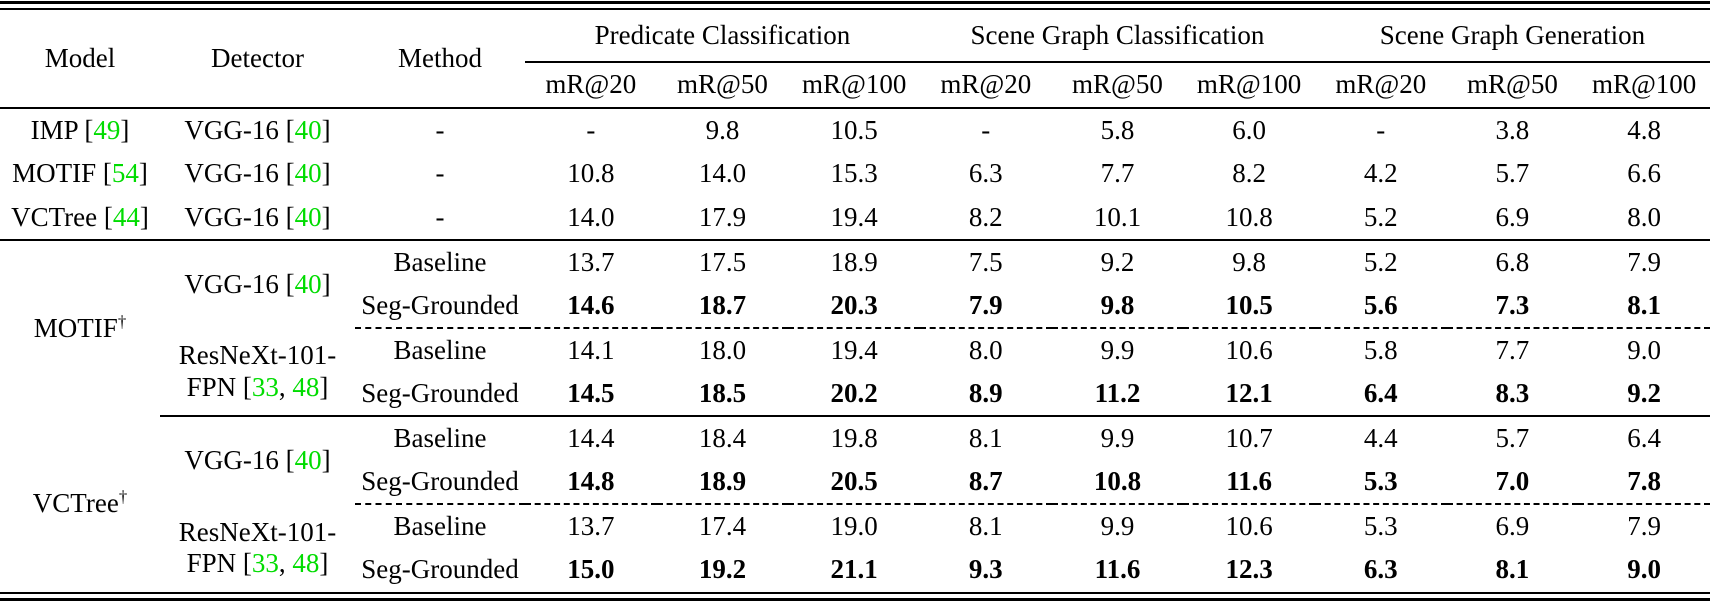 The height and width of the screenshot is (606, 1710). I want to click on group-header-scene-graph-generation: Scene Graph Generation, so click(1512, 36).